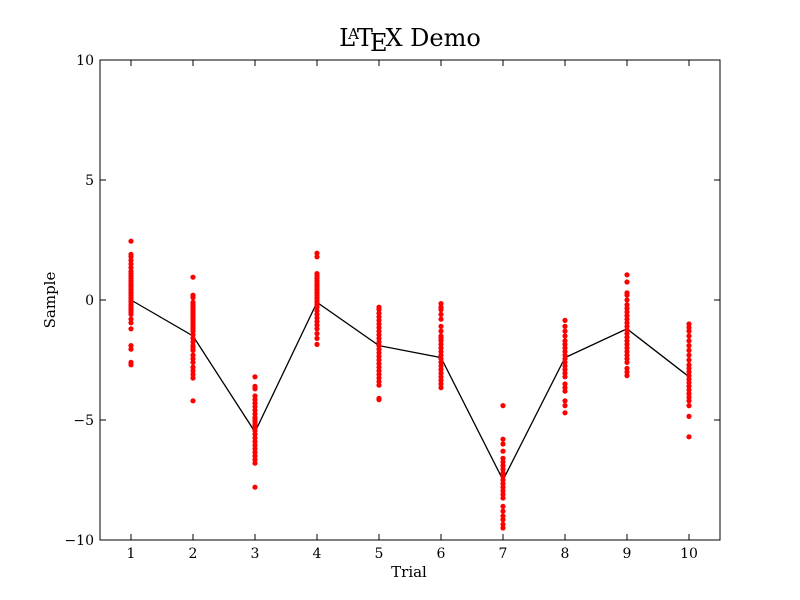  I want to click on title-latex-t: T, so click(365, 38).